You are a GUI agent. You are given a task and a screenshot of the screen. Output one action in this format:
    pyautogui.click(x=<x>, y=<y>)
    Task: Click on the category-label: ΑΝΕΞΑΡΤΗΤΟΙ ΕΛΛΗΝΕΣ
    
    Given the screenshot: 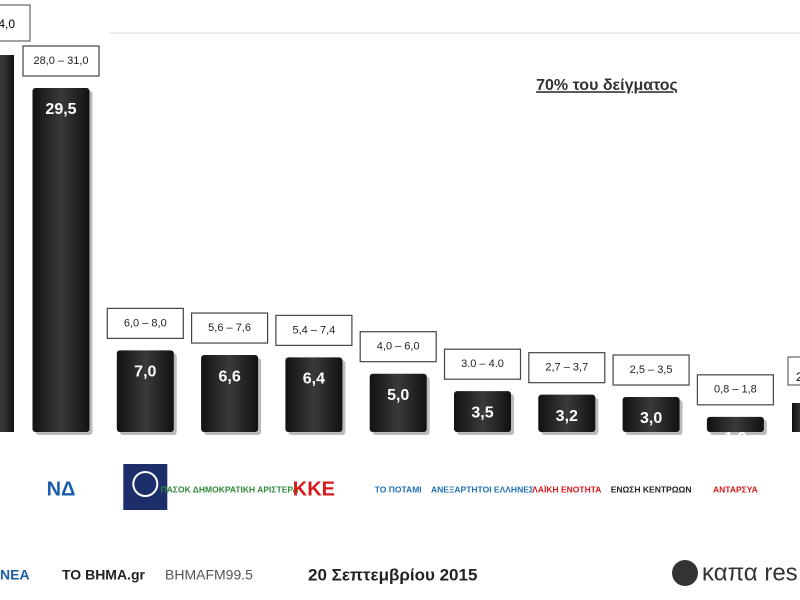 What is the action you would take?
    pyautogui.click(x=482, y=489)
    